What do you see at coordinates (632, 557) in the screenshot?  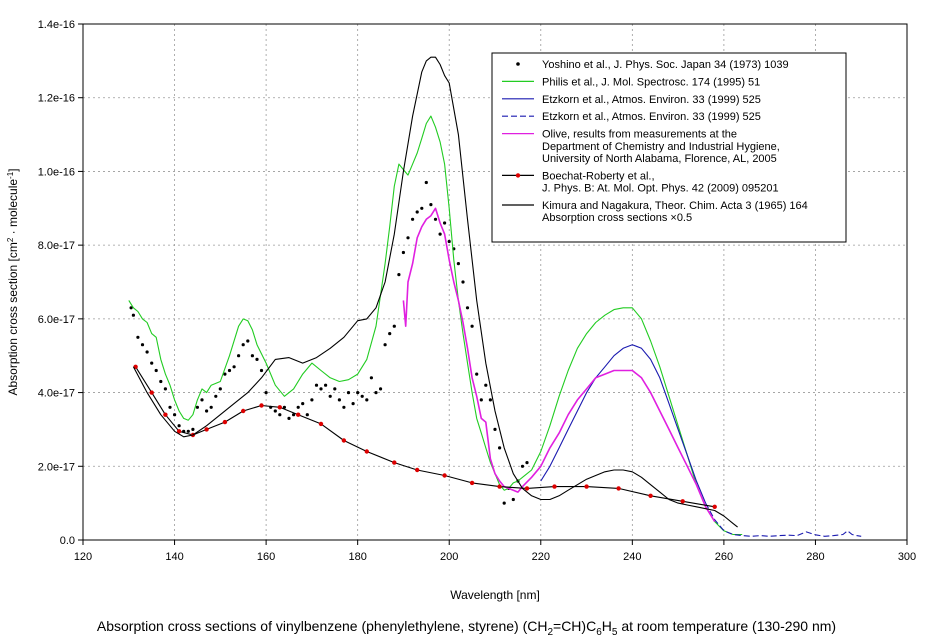 I see `x-tick-label: 240` at bounding box center [632, 557].